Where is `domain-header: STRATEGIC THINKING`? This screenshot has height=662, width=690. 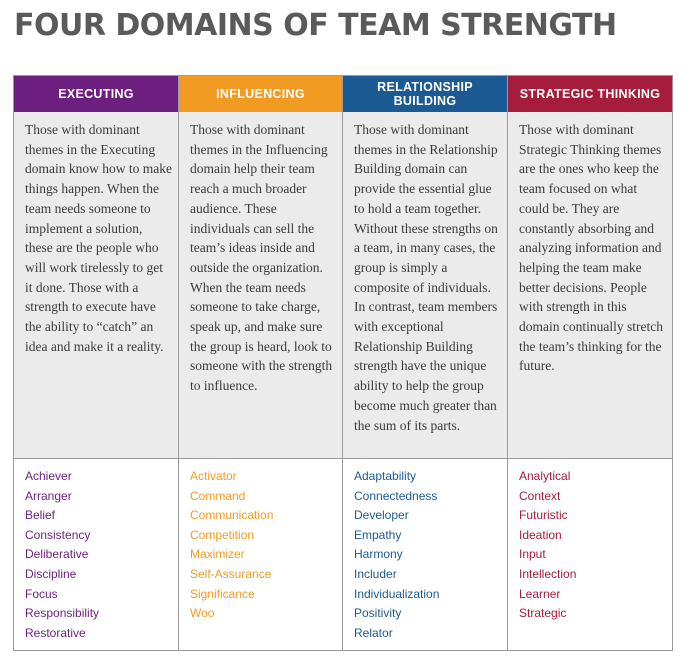
domain-header: STRATEGIC THINKING is located at coordinates (590, 94).